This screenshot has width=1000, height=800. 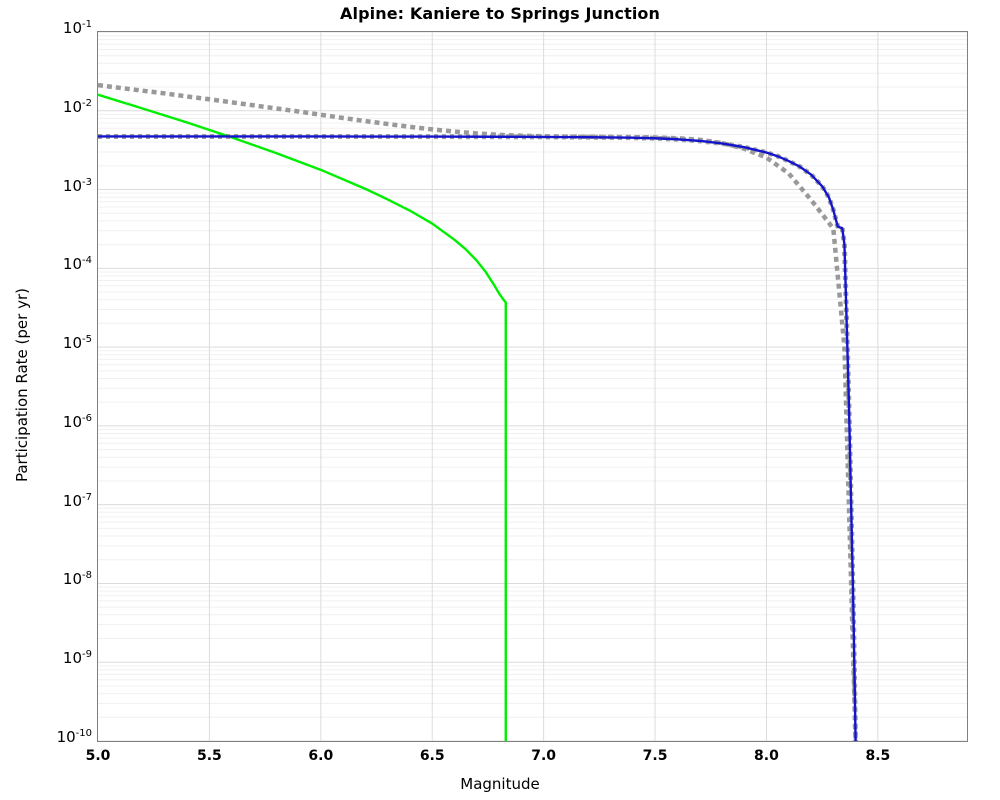 What do you see at coordinates (321, 756) in the screenshot?
I see `x-tick-label: 6.0` at bounding box center [321, 756].